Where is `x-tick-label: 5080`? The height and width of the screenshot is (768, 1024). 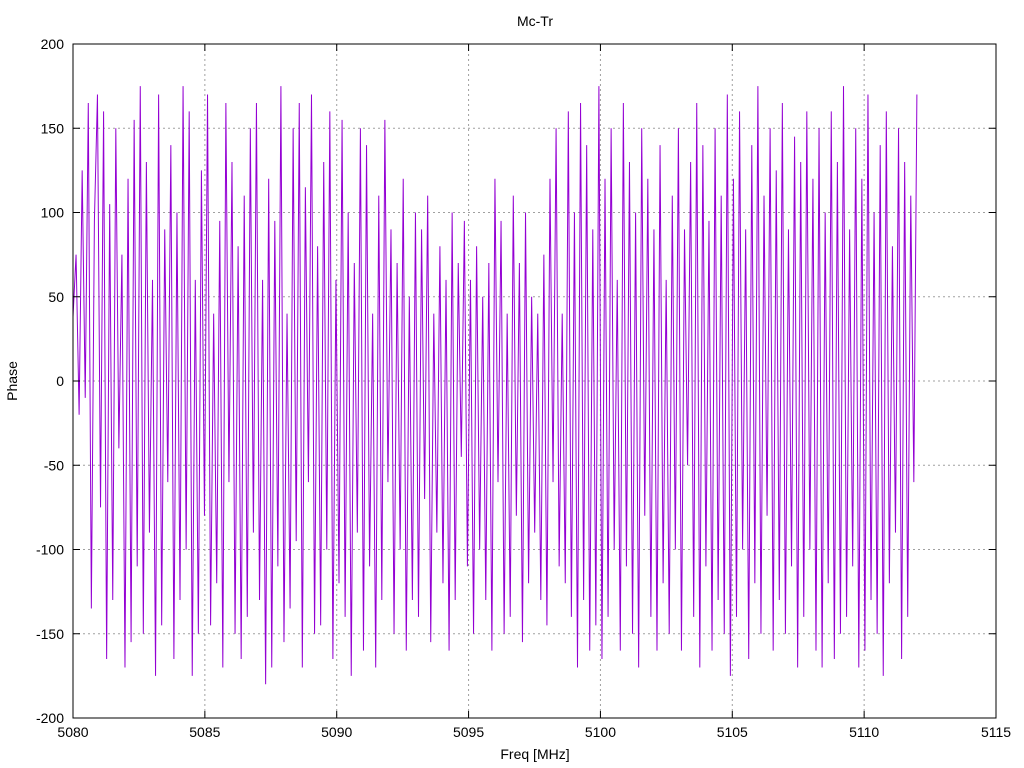 x-tick-label: 5080 is located at coordinates (72, 732).